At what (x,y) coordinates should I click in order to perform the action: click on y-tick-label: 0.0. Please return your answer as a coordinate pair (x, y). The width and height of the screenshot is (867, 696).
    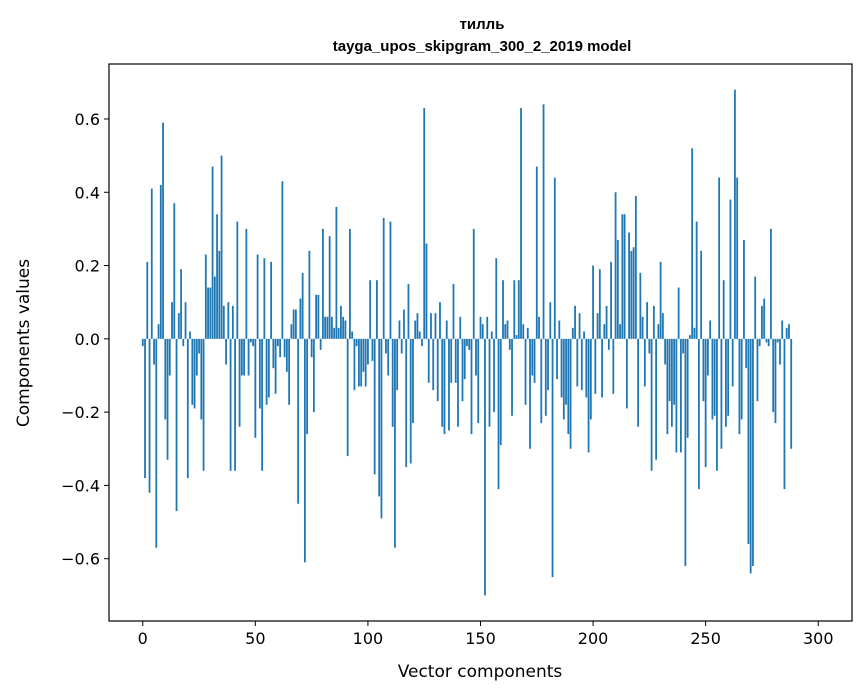
    Looking at the image, I should click on (87, 339).